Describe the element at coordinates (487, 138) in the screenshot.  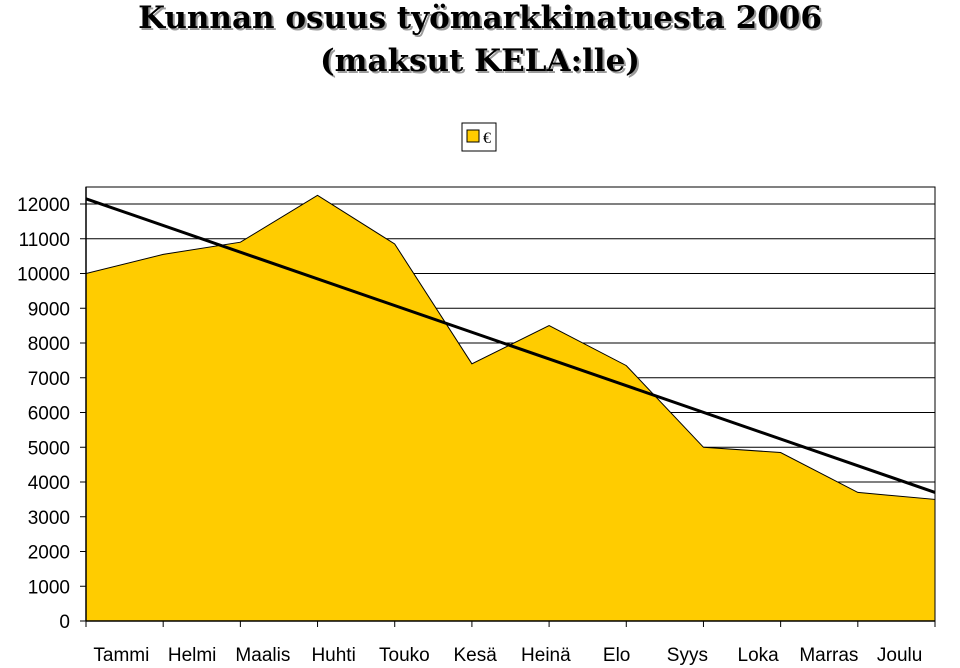
I see `legend-label: €` at that location.